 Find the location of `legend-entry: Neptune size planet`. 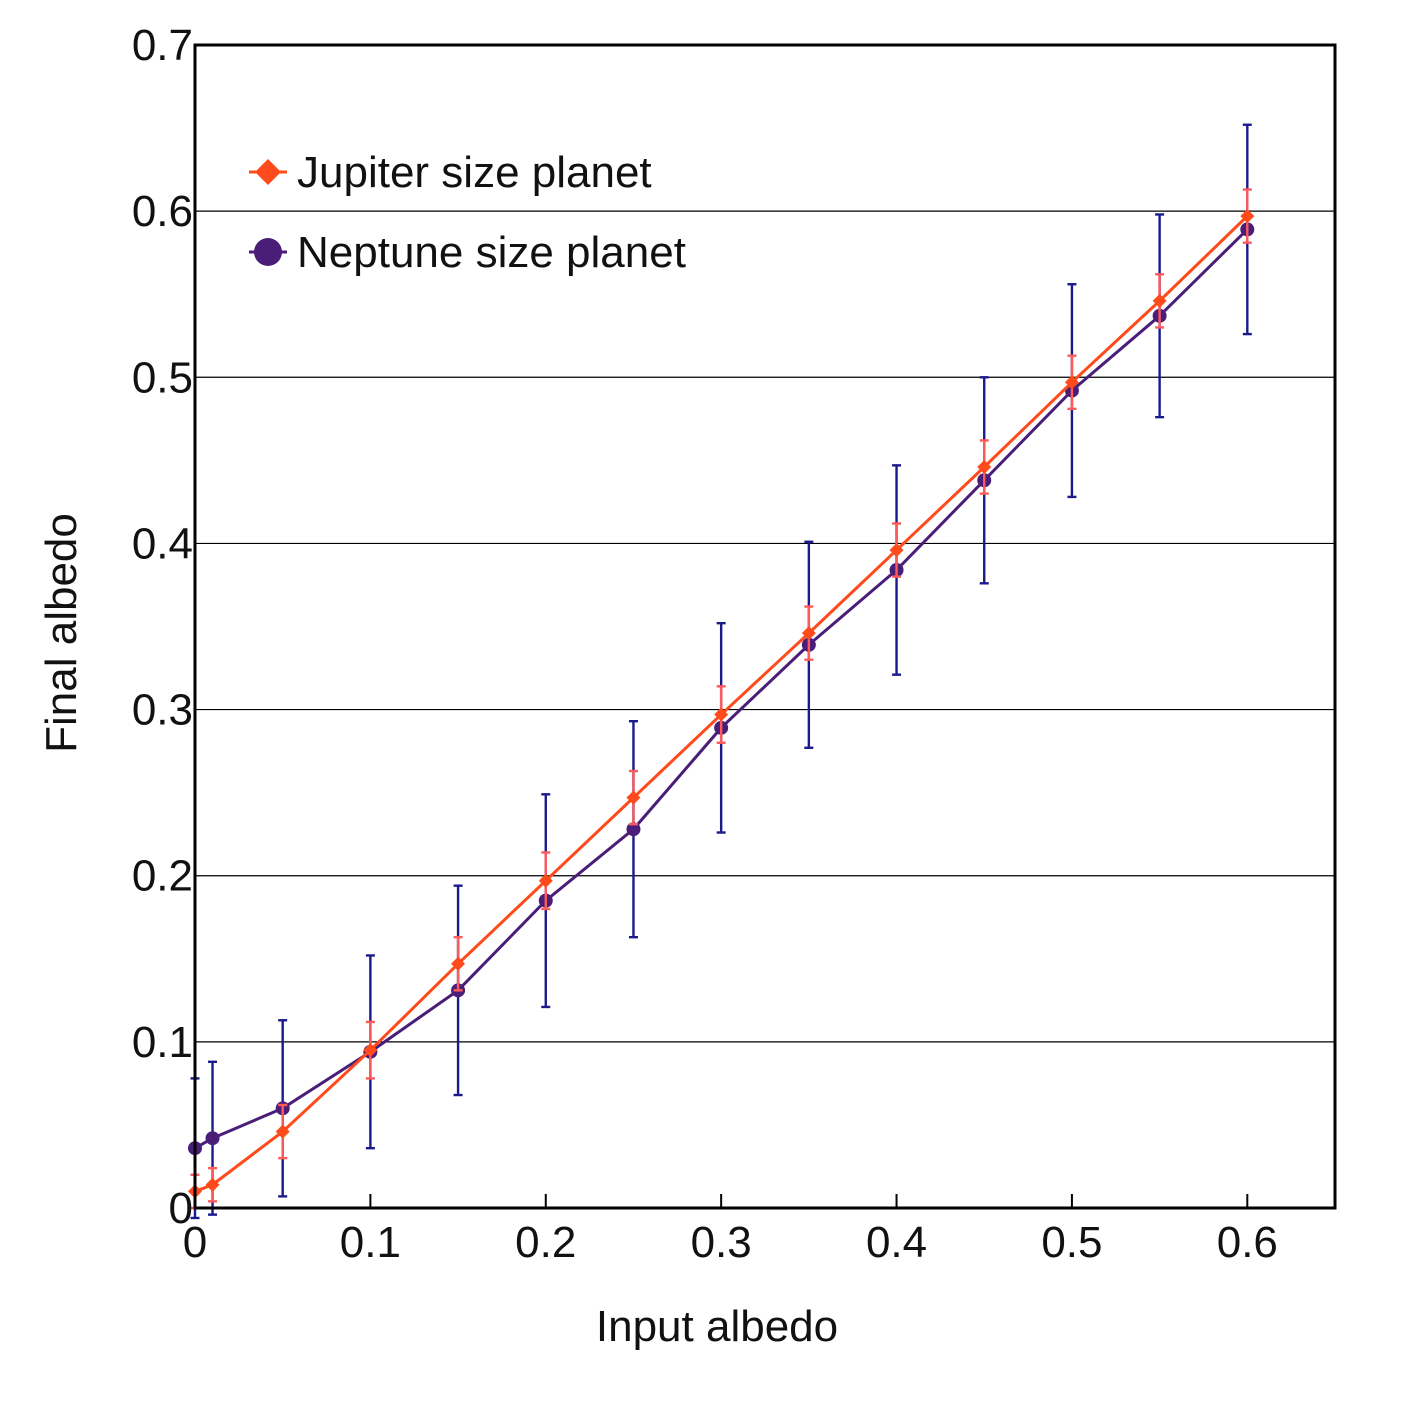

legend-entry: Neptune size planet is located at coordinates (467, 252).